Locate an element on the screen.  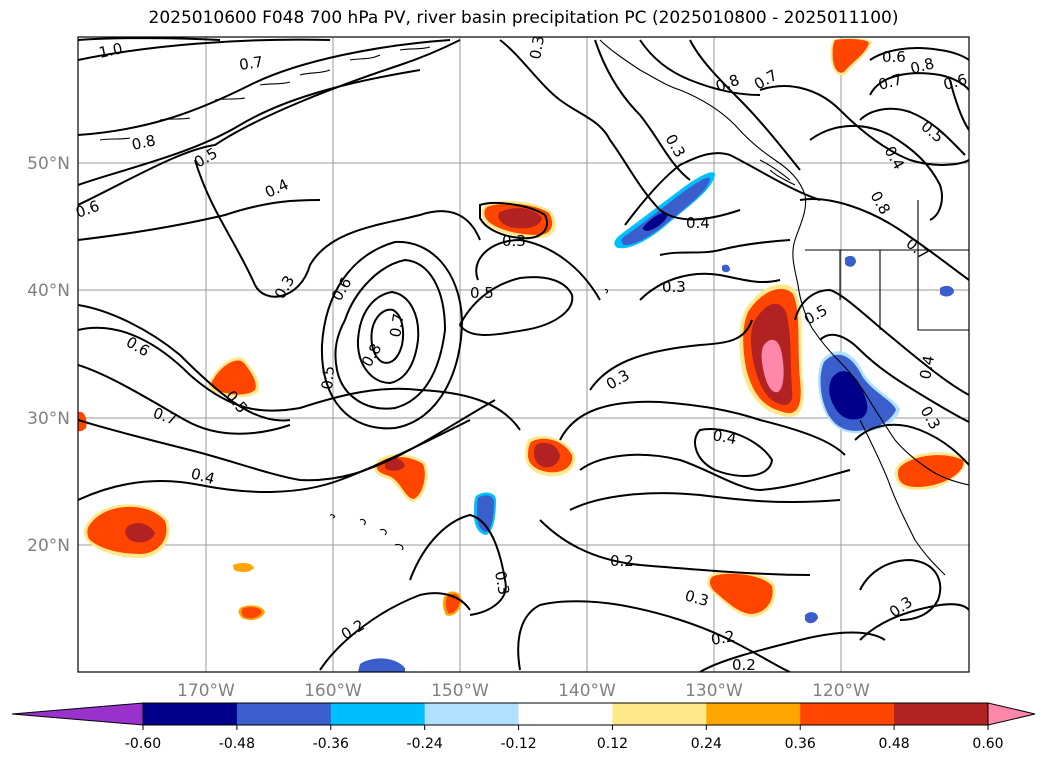
colorbar-tick-label: 0.12 is located at coordinates (612, 744).